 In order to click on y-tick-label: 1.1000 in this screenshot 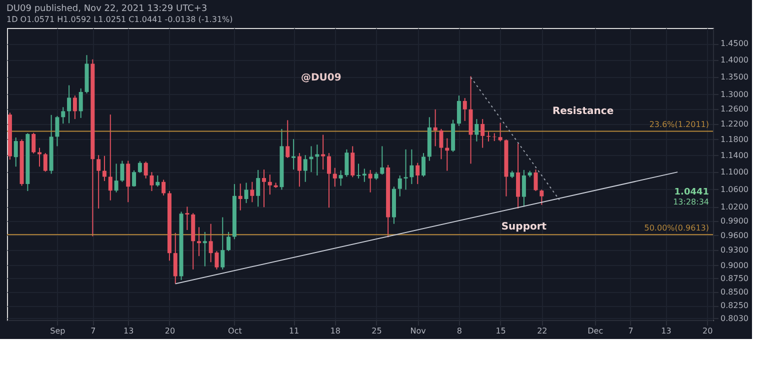, I will do `click(734, 172)`.